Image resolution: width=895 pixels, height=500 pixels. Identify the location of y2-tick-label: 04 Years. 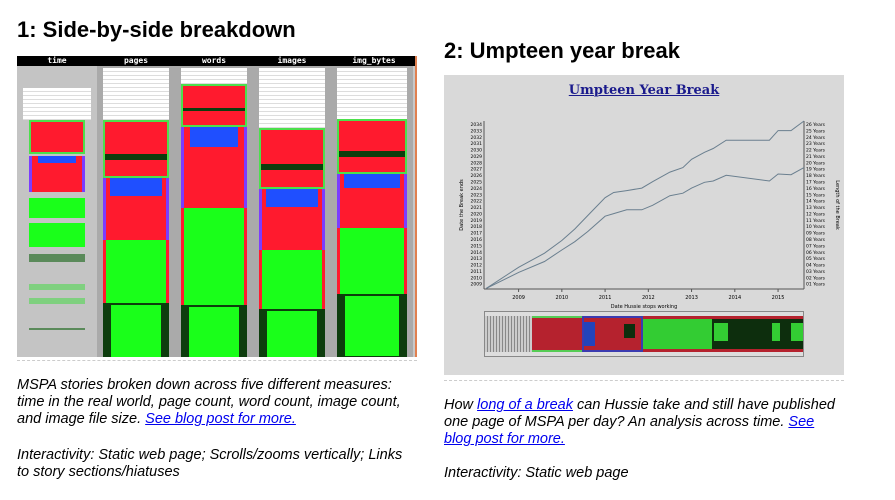
(816, 266).